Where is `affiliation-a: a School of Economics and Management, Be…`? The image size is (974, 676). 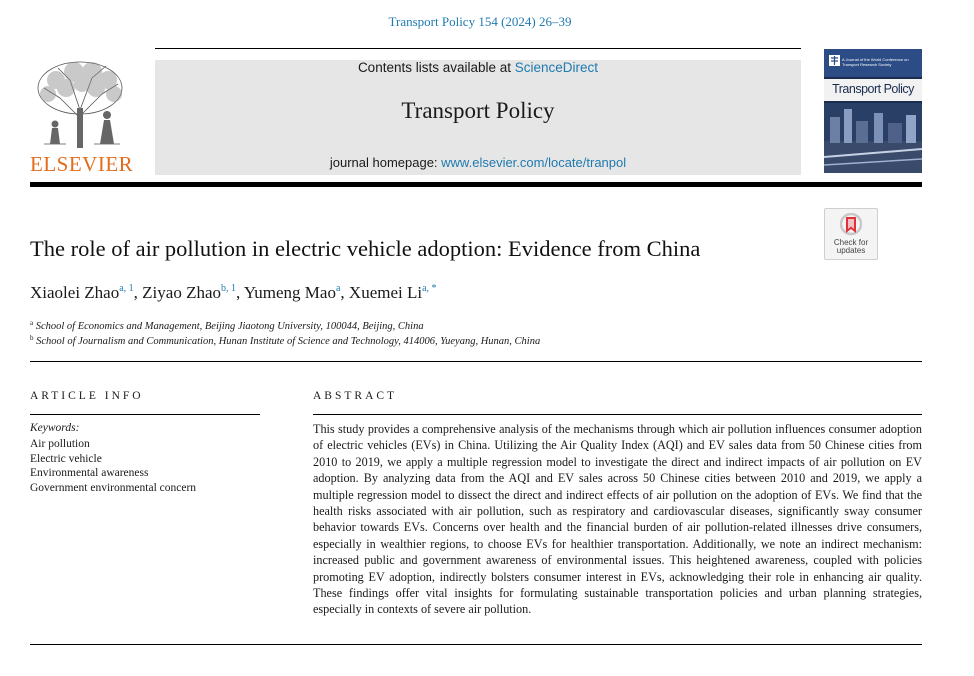 affiliation-a: a School of Economics and Management, Be… is located at coordinates (227, 325).